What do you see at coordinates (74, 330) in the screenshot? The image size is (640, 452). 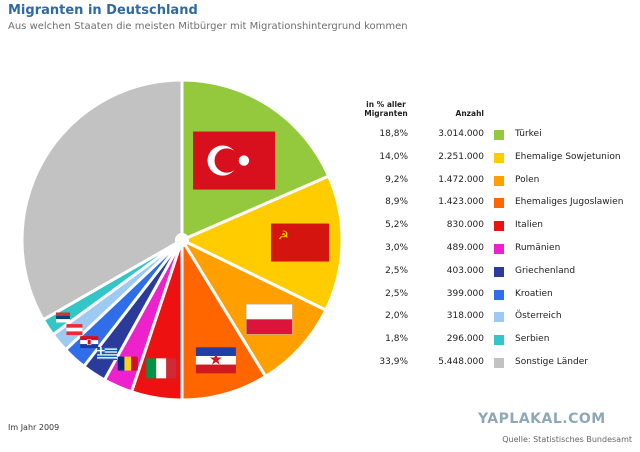 I see `flag-austria-icon` at bounding box center [74, 330].